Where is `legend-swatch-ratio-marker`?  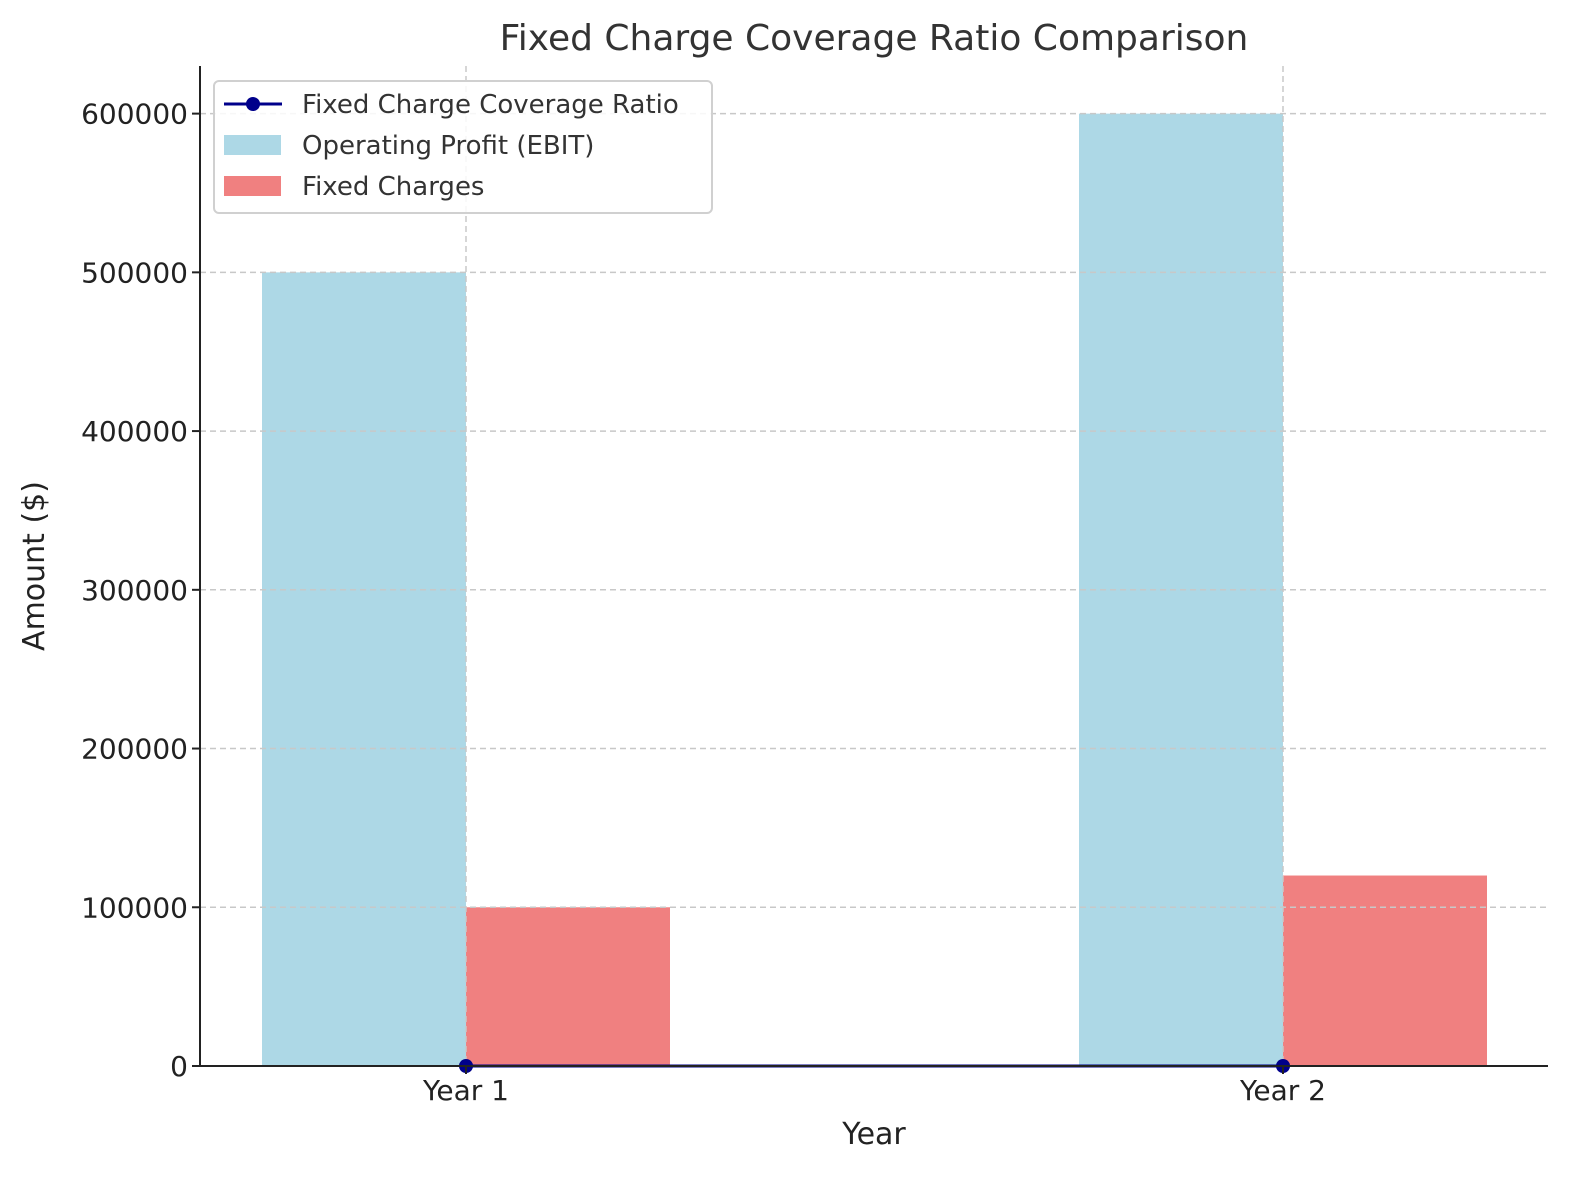
legend-swatch-ratio-marker is located at coordinates (253, 104).